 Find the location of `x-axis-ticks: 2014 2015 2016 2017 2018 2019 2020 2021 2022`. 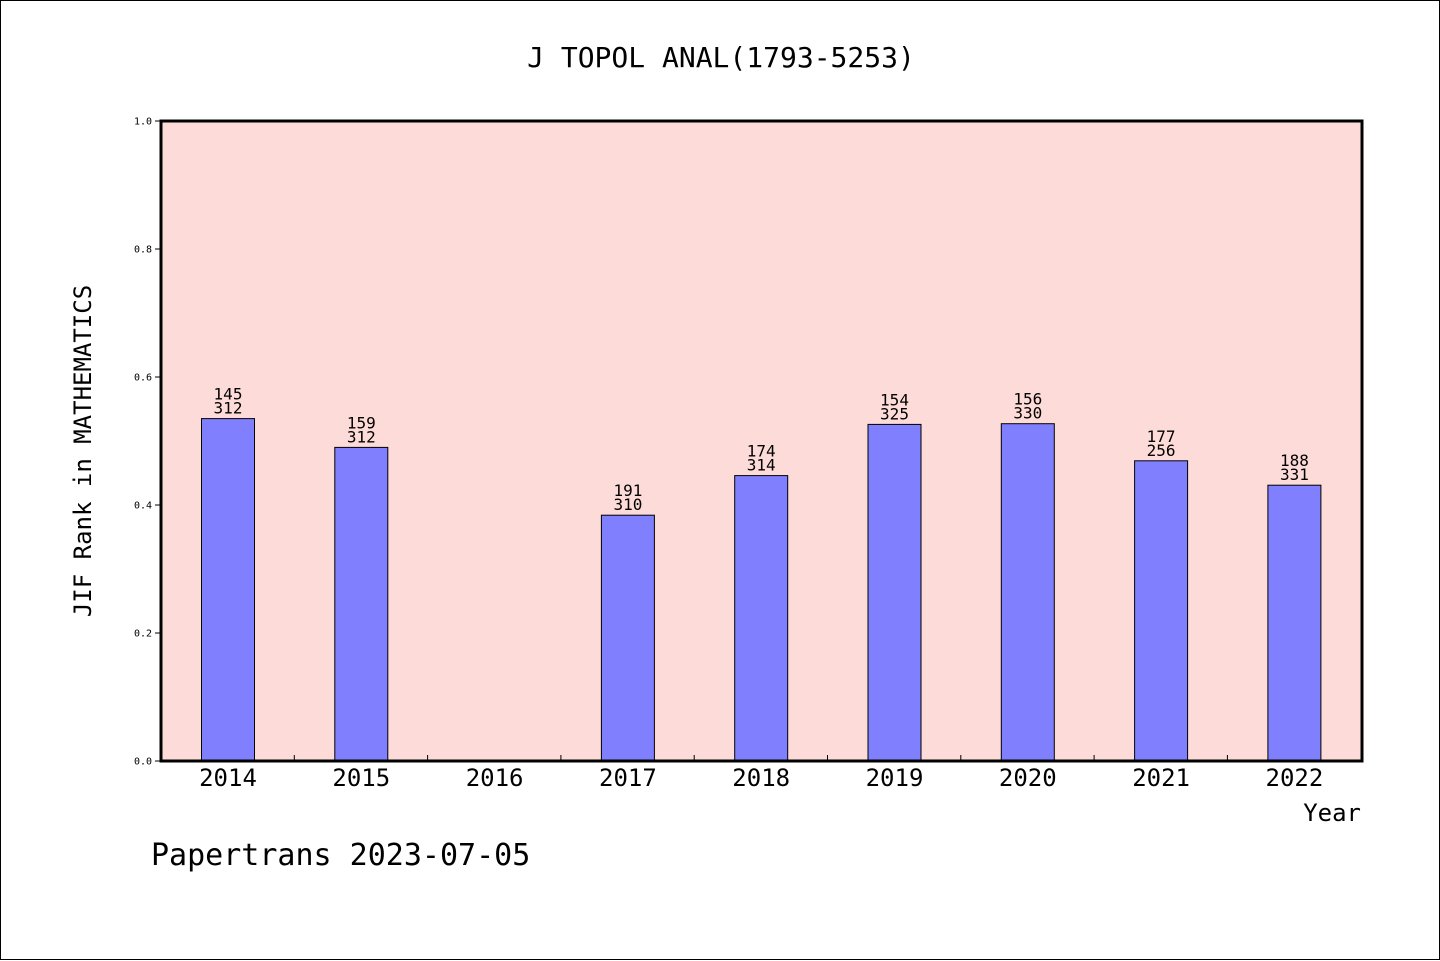

x-axis-ticks: 2014 2015 2016 2017 2018 2019 2020 2021 2022 is located at coordinates (761, 773).